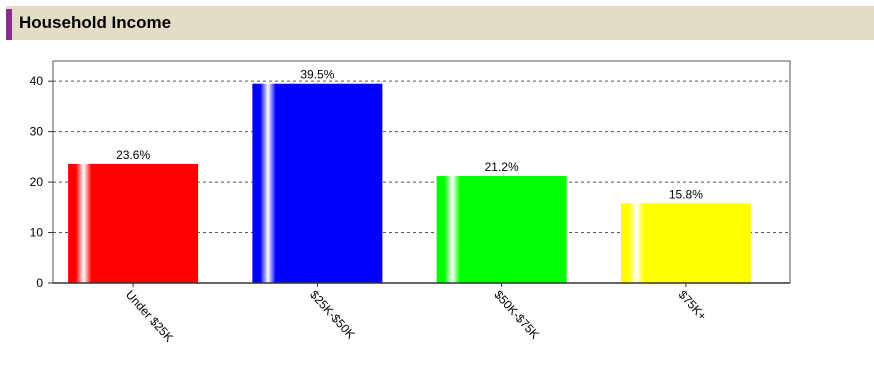 This screenshot has width=874, height=375. I want to click on data-label: 39.5%, so click(317, 75).